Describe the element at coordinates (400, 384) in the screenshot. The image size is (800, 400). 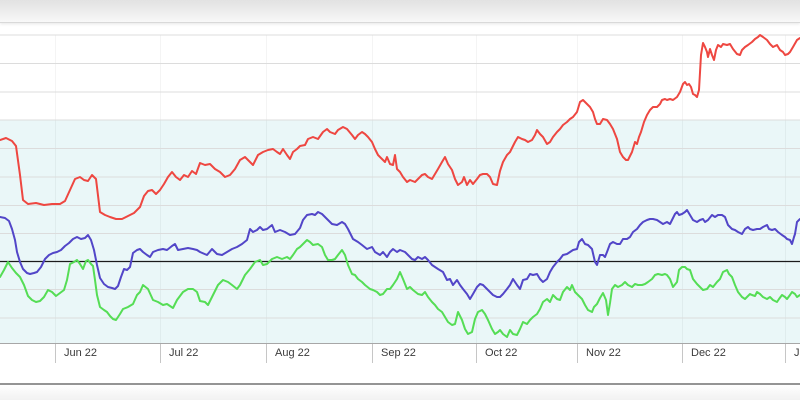
I see `panel-divider` at that location.